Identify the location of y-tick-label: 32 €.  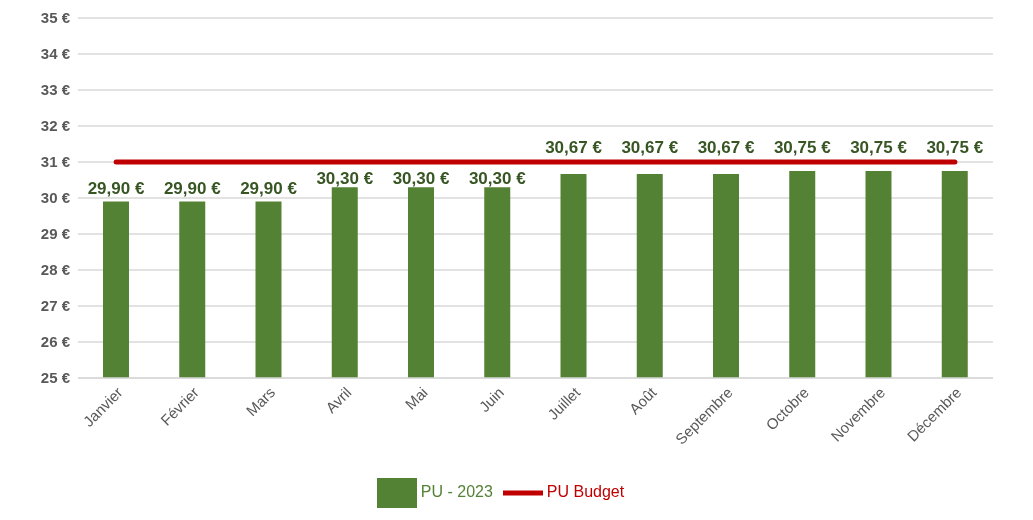
(55, 126).